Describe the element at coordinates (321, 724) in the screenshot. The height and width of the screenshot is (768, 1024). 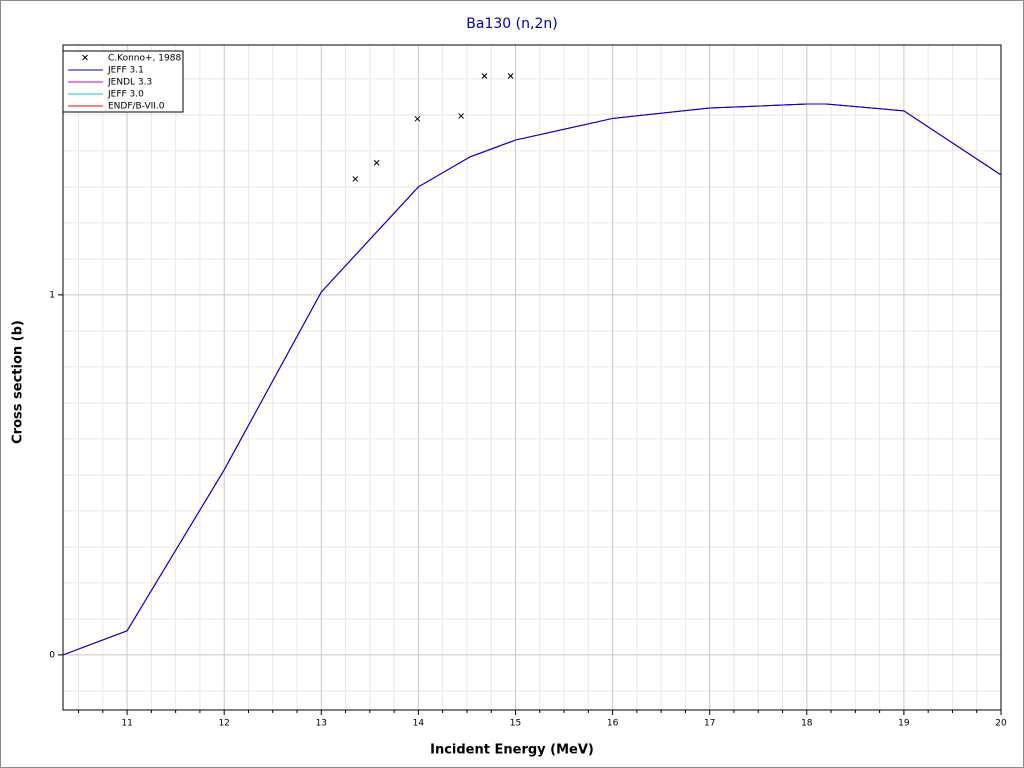
I see `x-tick-label: 13` at that location.